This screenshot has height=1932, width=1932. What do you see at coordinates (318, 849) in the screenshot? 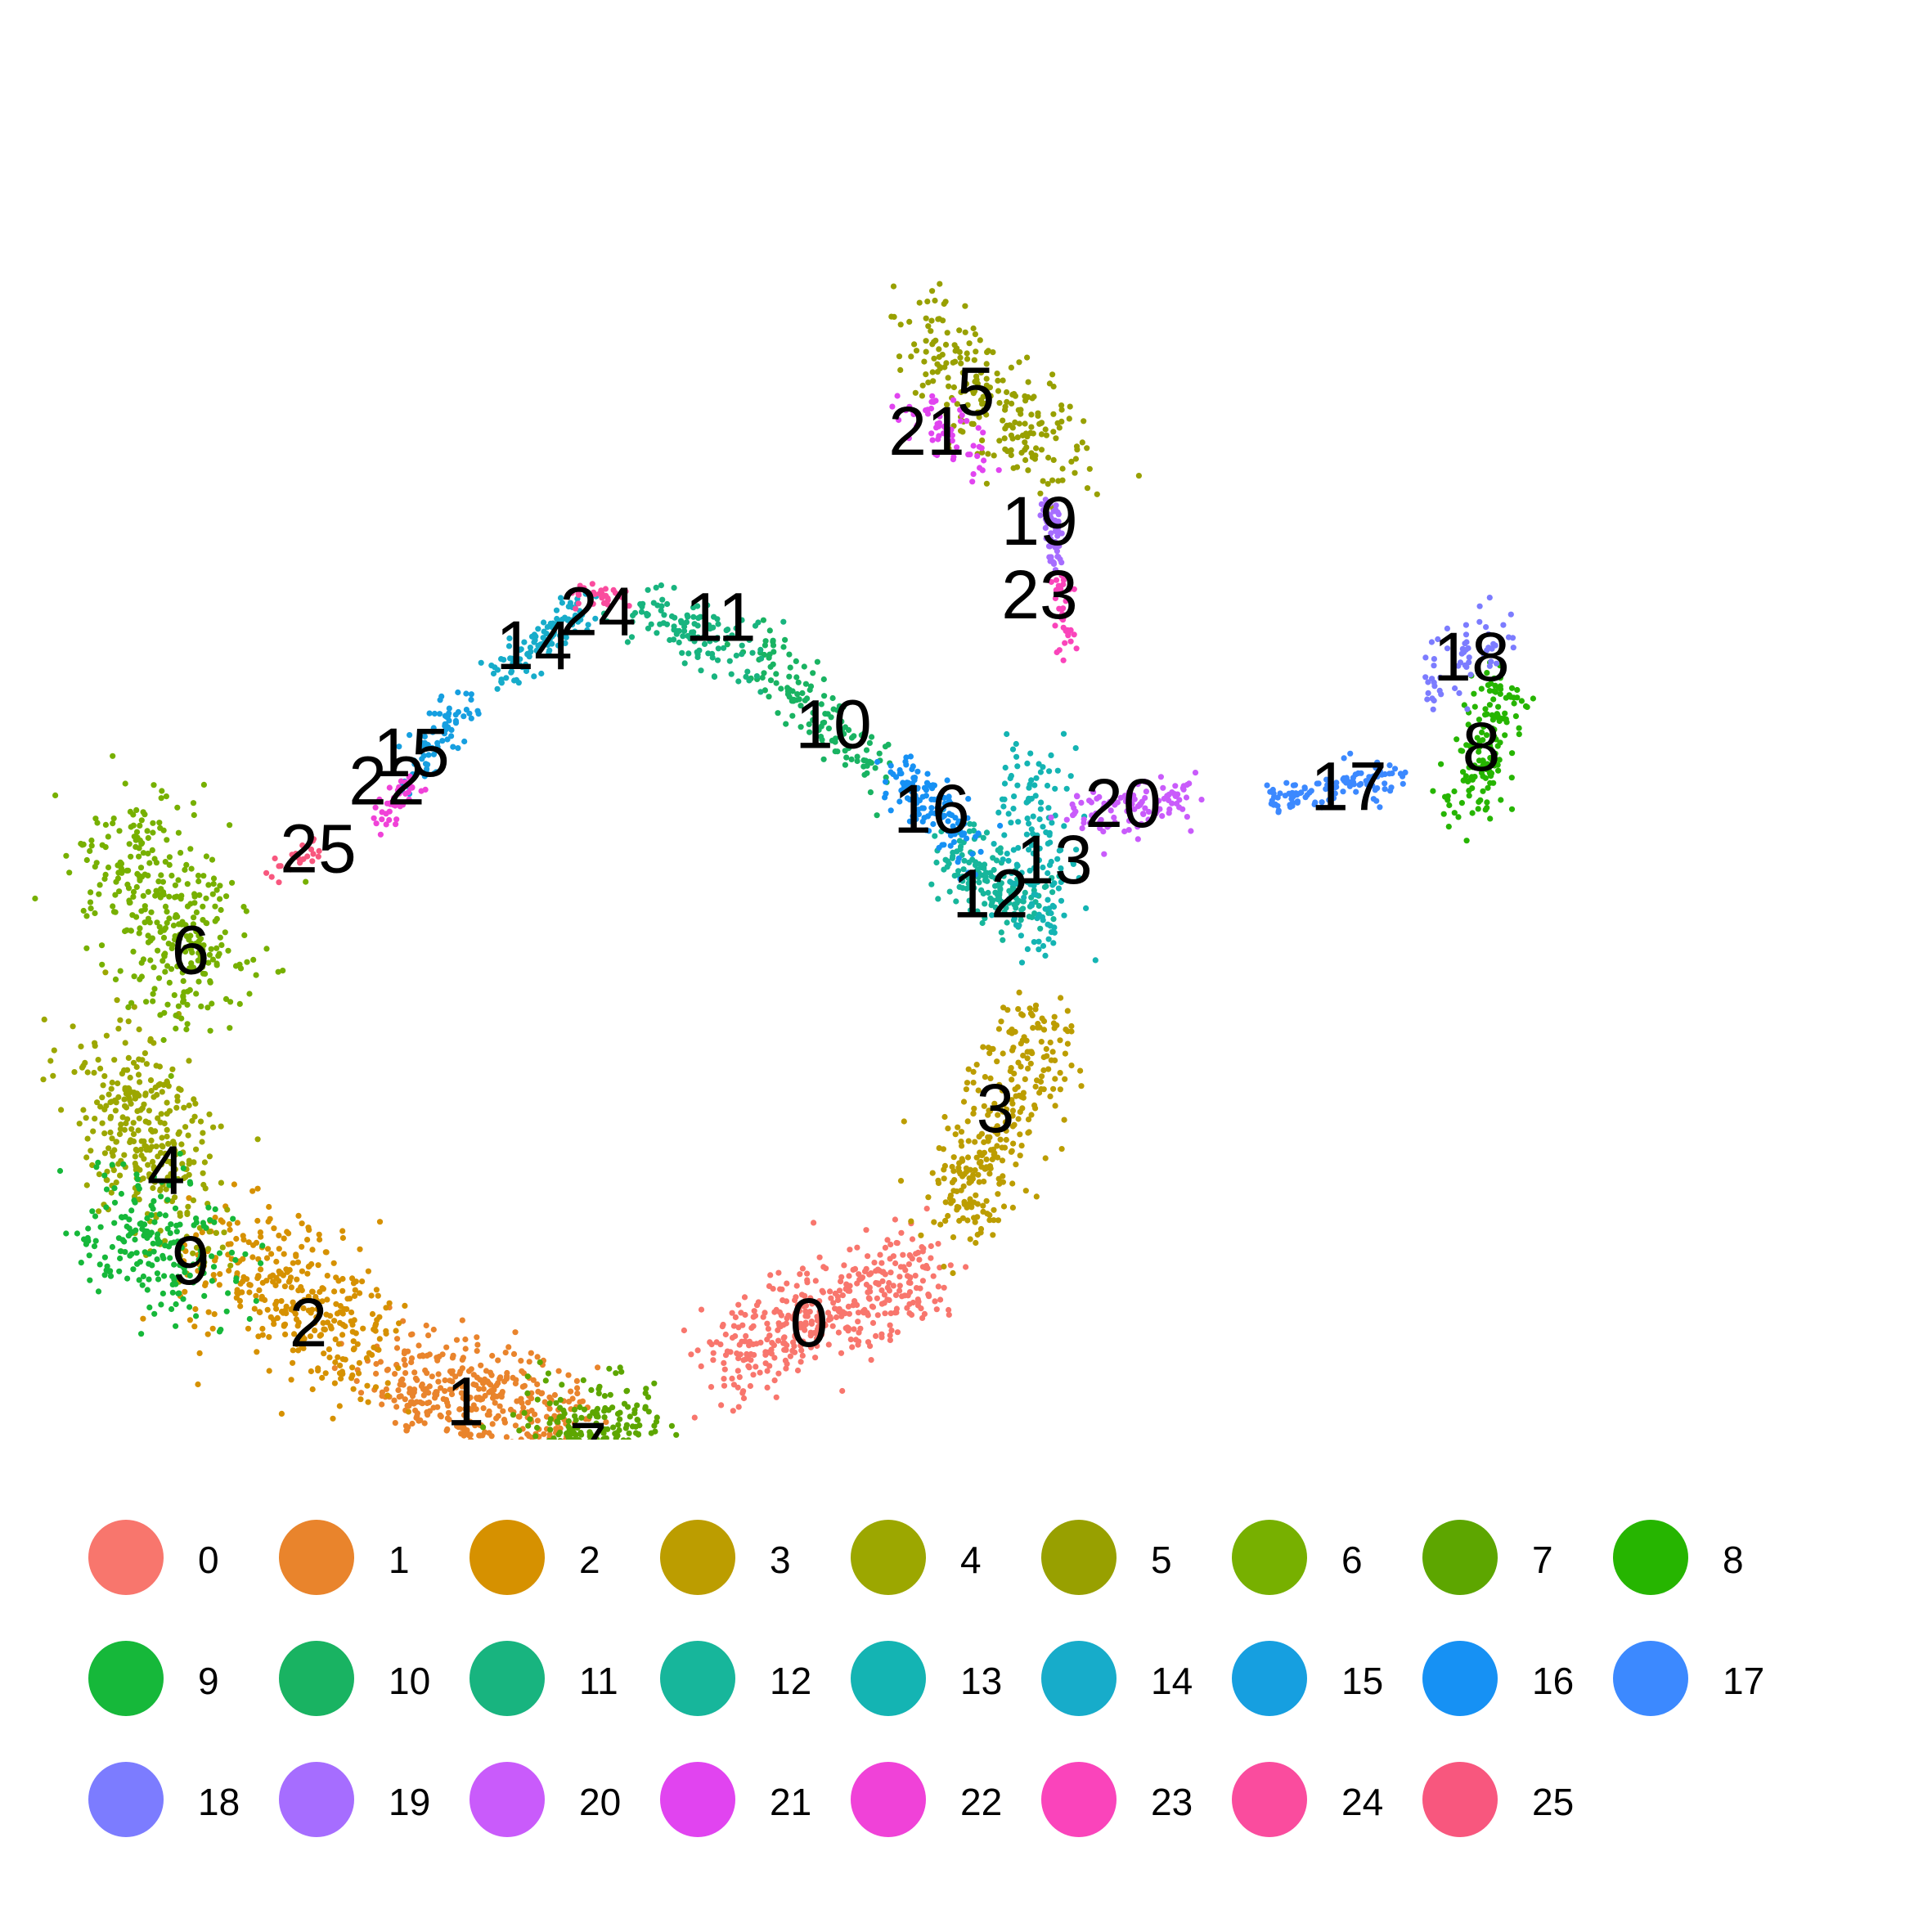
I see `cluster-label-25: 25` at bounding box center [318, 849].